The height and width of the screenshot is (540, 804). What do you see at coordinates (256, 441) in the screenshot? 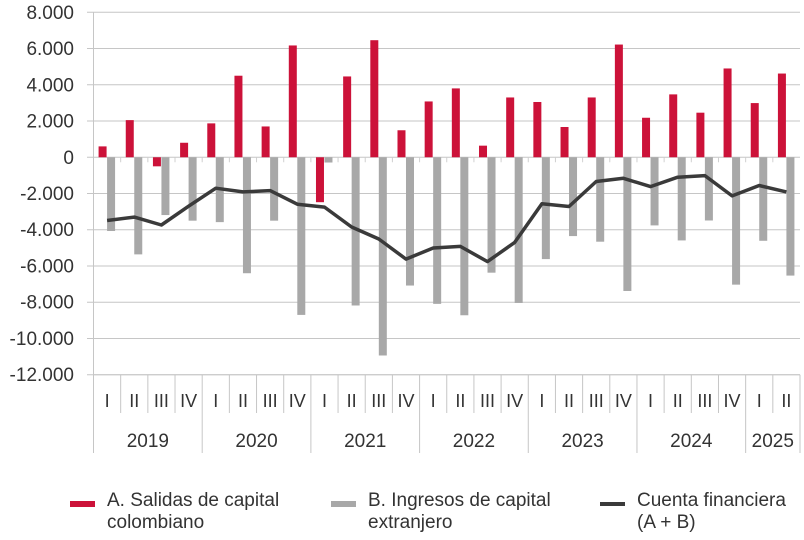
I see `x-tick-year: 2020` at bounding box center [256, 441].